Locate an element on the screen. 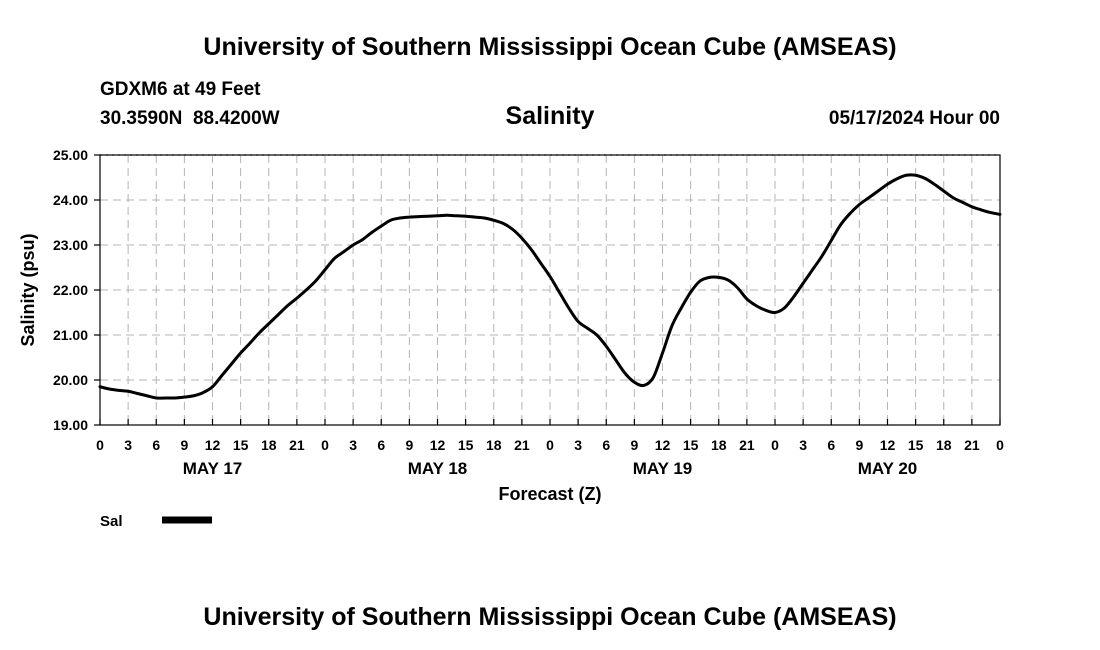 This screenshot has height=650, width=1100. station-label: GDXM6 at 49 Feet is located at coordinates (180, 89).